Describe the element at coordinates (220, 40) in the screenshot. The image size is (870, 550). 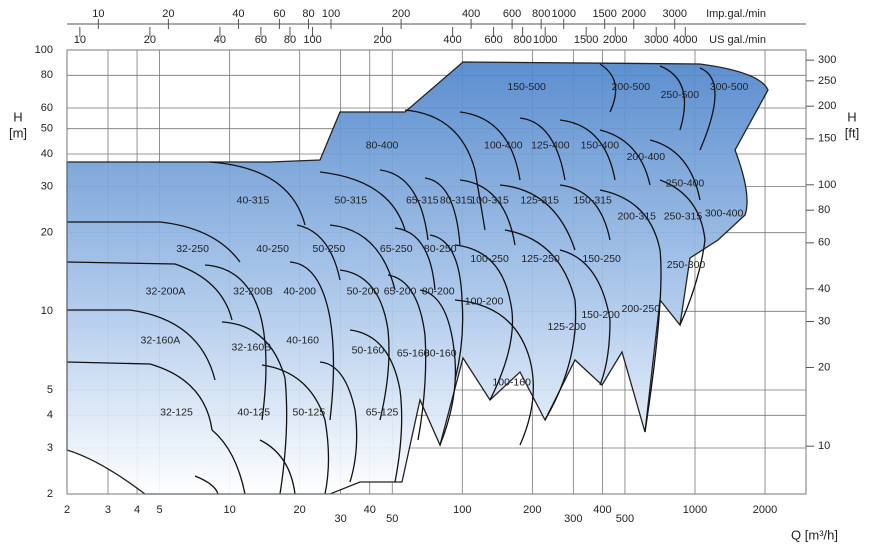
I see `top-tick-label: 40` at that location.